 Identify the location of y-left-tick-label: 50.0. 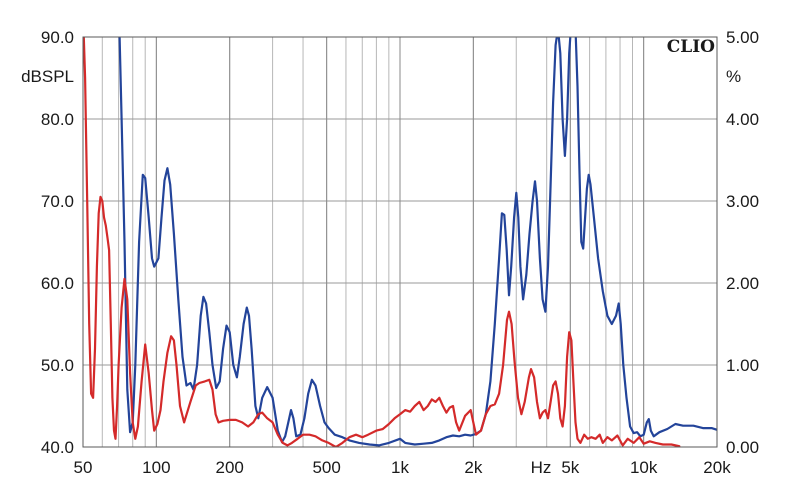
(57, 365).